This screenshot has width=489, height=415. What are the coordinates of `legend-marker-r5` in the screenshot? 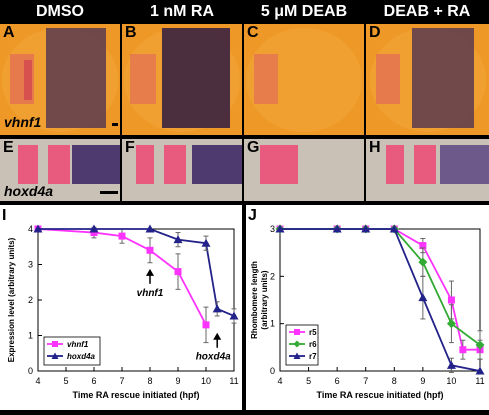 It's located at (297, 332).